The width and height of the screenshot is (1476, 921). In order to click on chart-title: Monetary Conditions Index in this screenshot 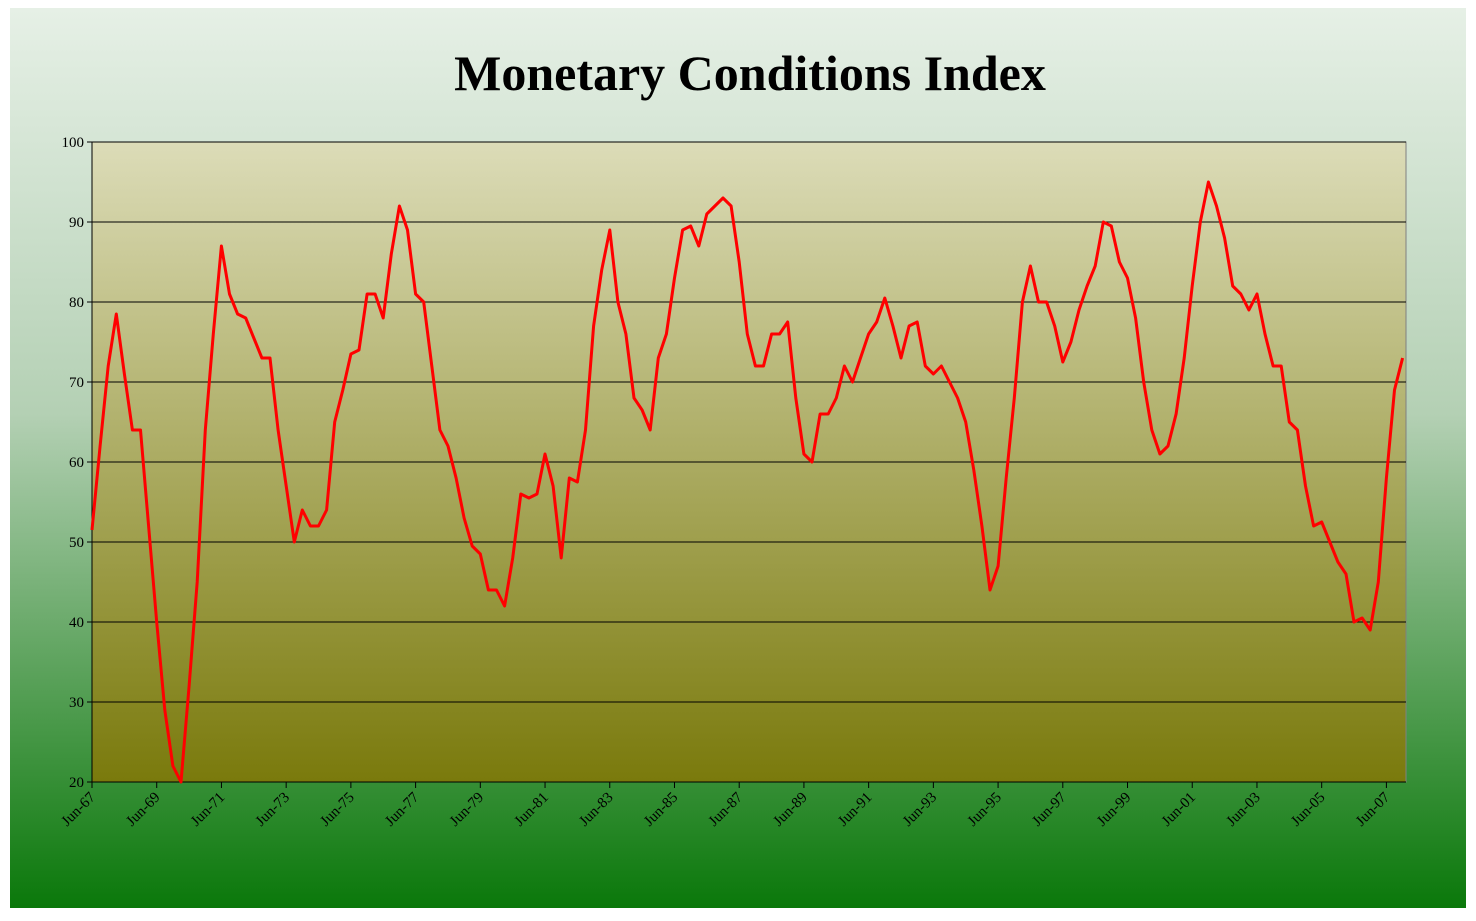, I will do `click(750, 73)`.